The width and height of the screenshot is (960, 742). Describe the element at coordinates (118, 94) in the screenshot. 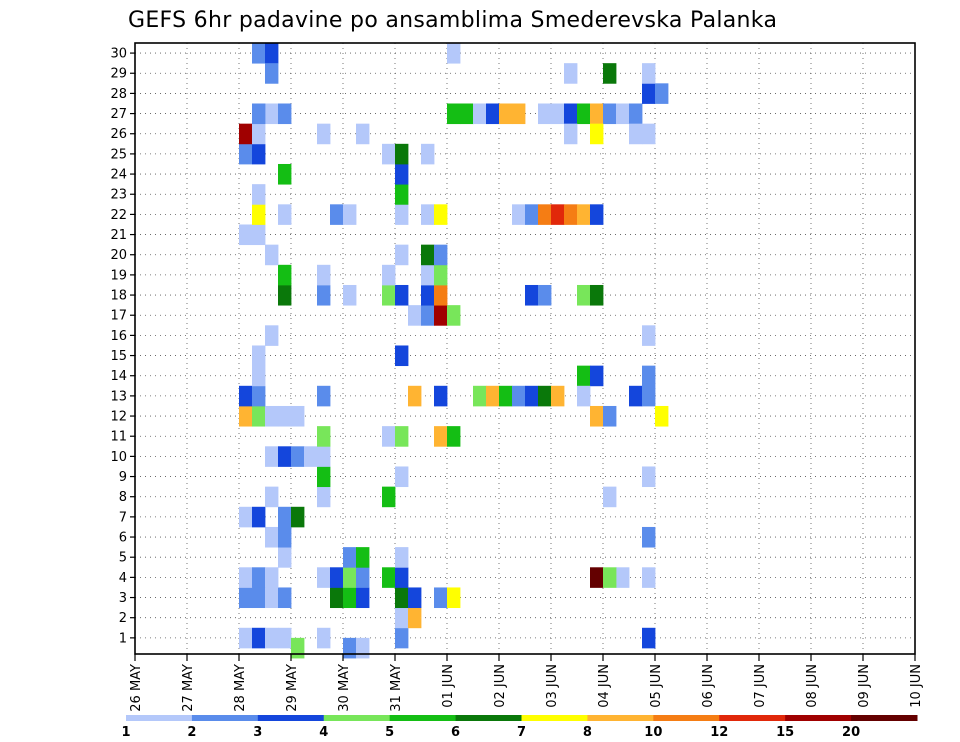

I see `y-tick-label: 28` at that location.